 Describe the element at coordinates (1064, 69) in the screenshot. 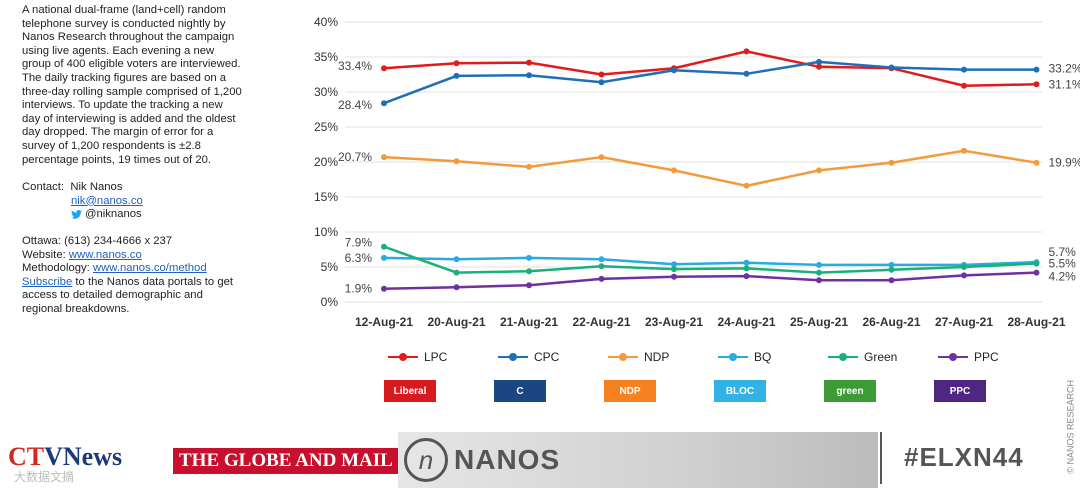

I see `end-value-label: 33.2%` at that location.